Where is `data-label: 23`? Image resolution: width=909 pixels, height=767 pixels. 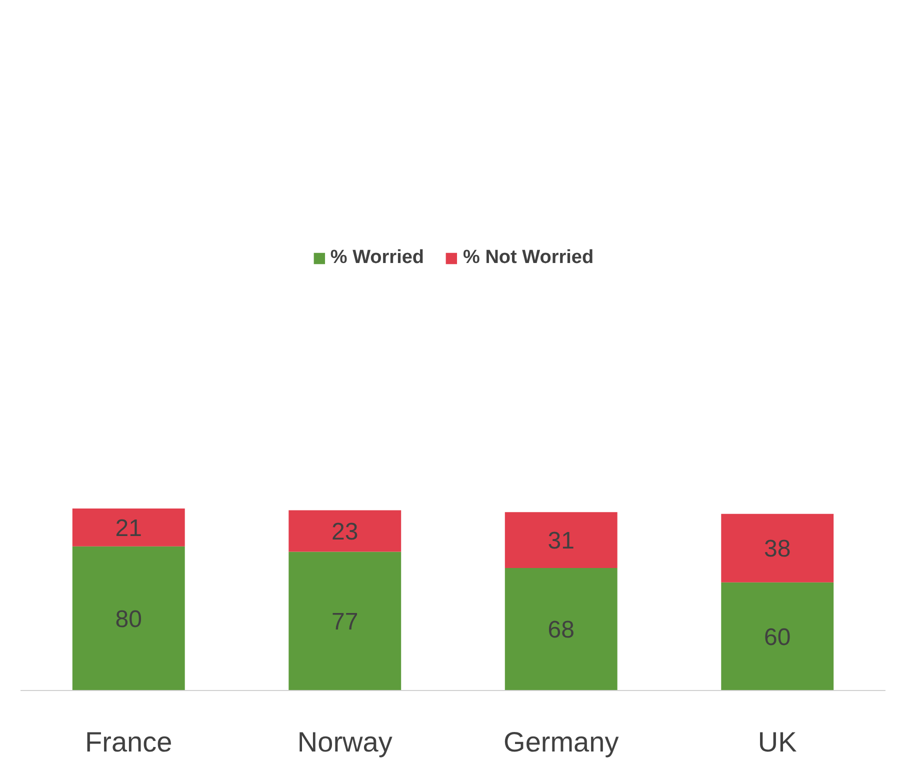 data-label: 23 is located at coordinates (345, 532).